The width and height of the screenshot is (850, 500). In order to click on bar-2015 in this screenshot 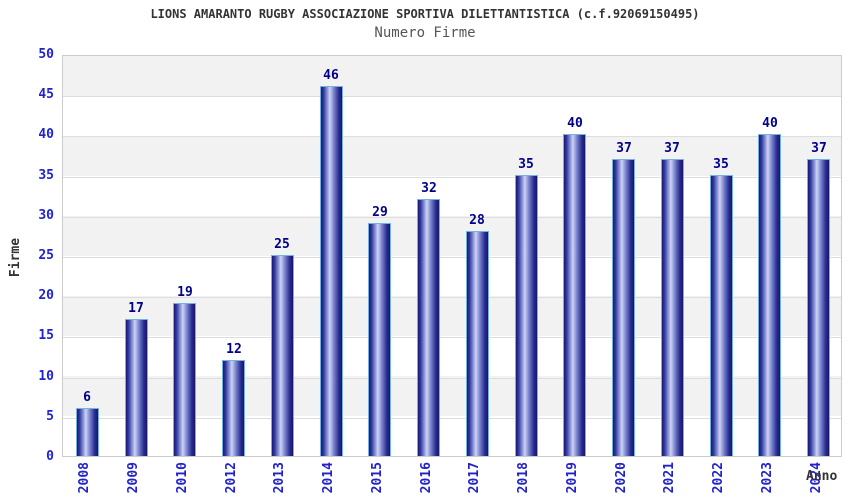, I will do `click(379, 339)`.